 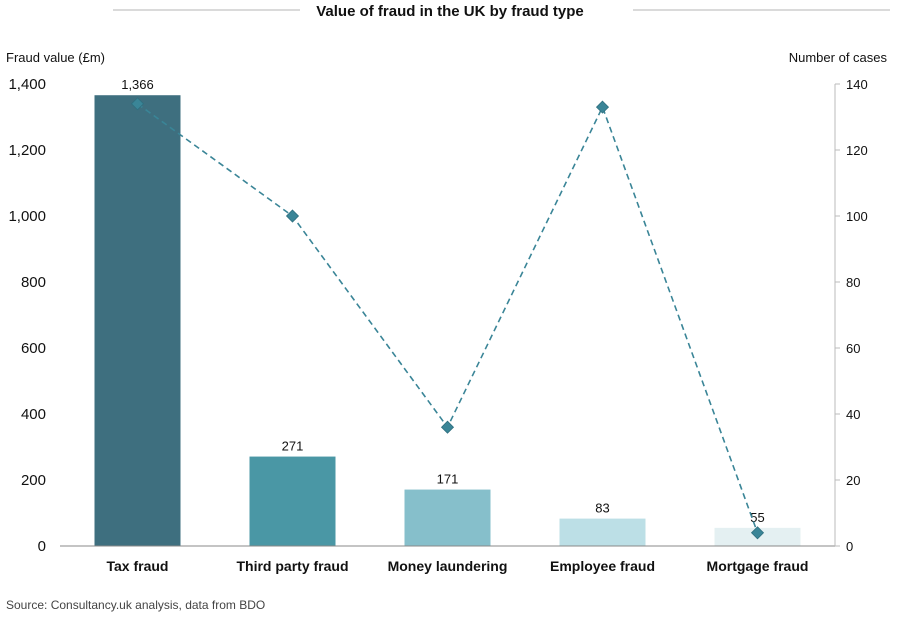 I want to click on y2-tick-label: 140, so click(x=857, y=84).